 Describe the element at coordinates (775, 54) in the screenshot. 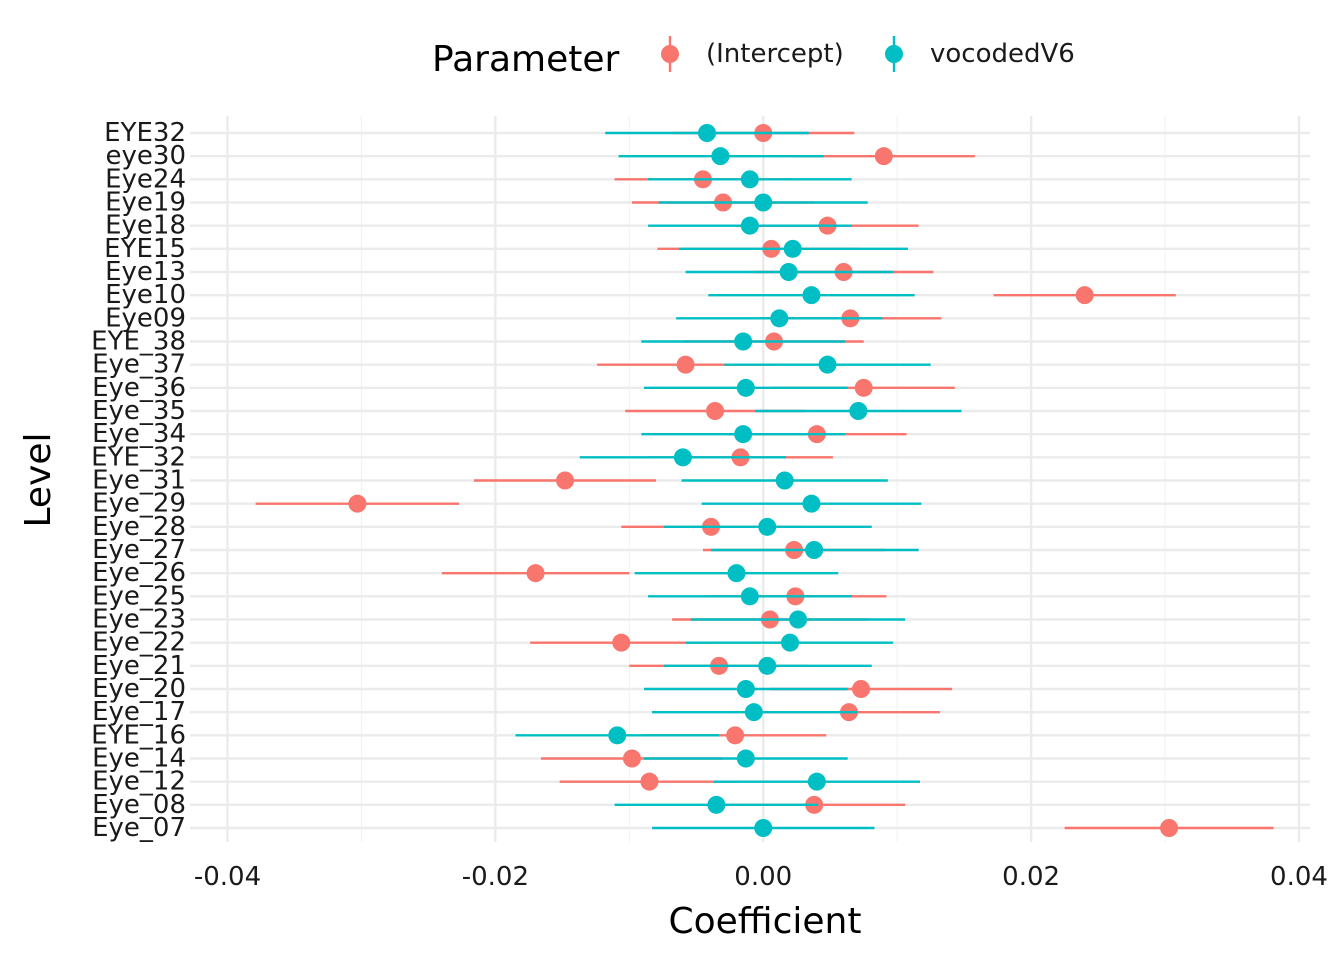

I see `legend-label: (Intercept)` at that location.